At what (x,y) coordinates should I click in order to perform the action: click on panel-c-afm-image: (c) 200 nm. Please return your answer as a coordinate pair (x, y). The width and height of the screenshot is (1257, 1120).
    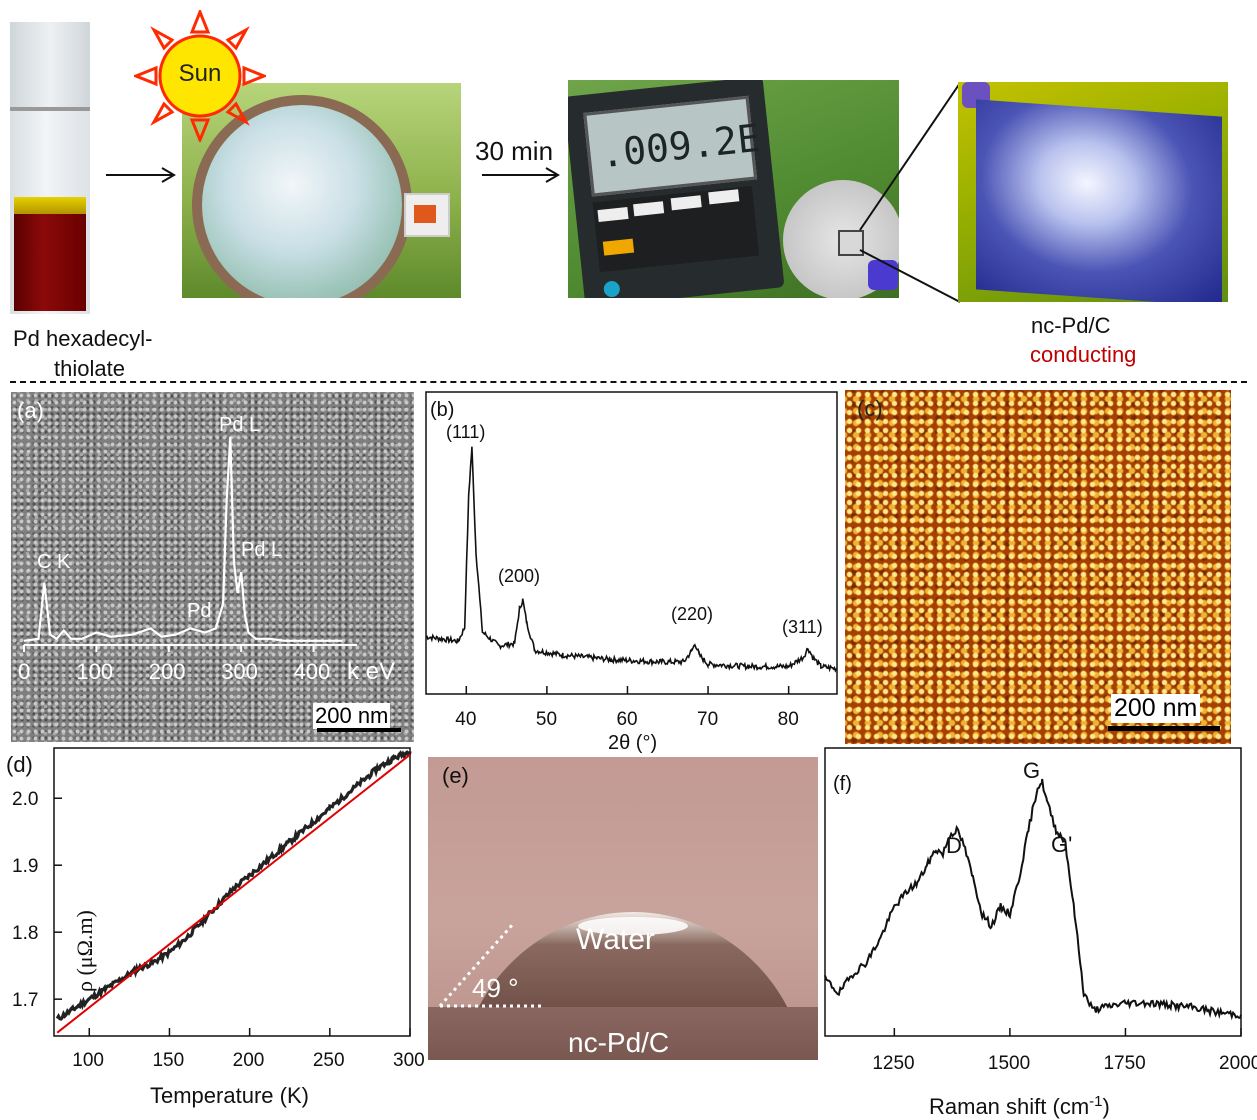
    Looking at the image, I should click on (1038, 567).